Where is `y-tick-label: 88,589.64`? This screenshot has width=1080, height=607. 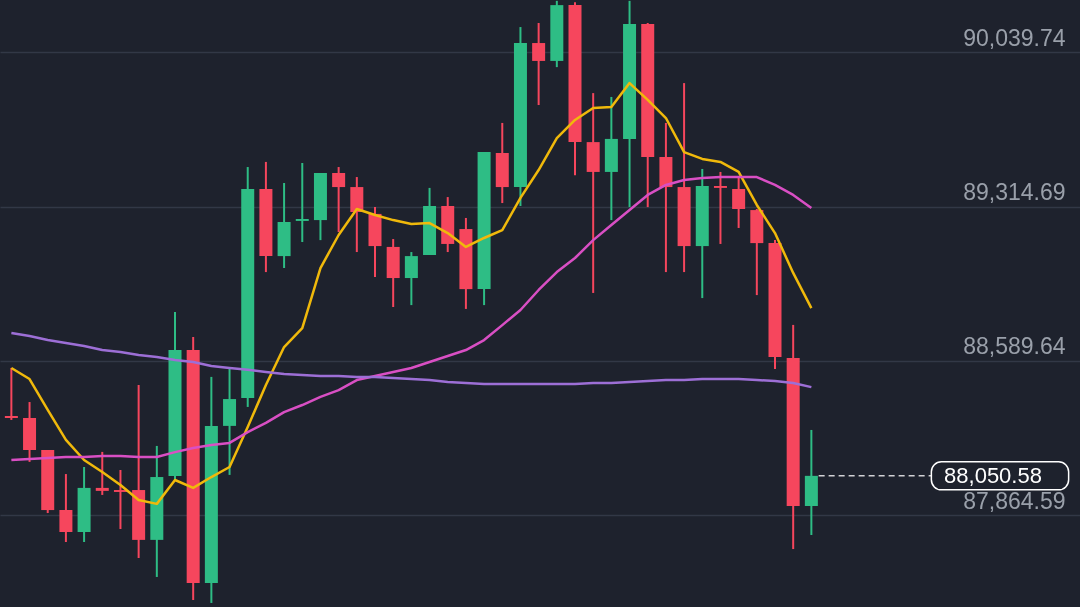
y-tick-label: 88,589.64 is located at coordinates (1014, 346).